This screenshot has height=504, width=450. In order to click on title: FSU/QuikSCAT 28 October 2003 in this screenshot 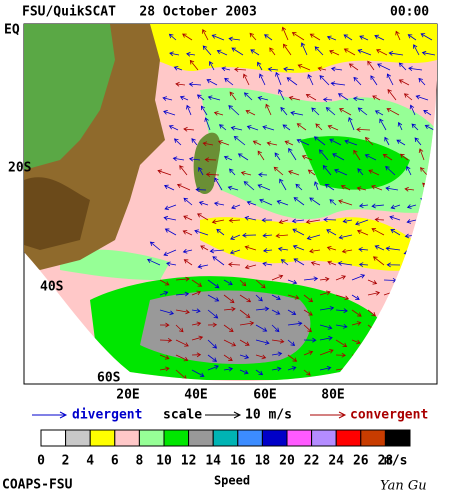, I will do `click(139, 12)`.